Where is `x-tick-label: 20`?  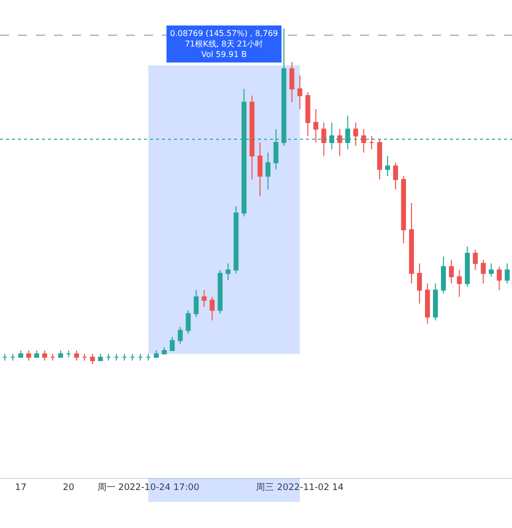 x-tick-label: 20 is located at coordinates (68, 487).